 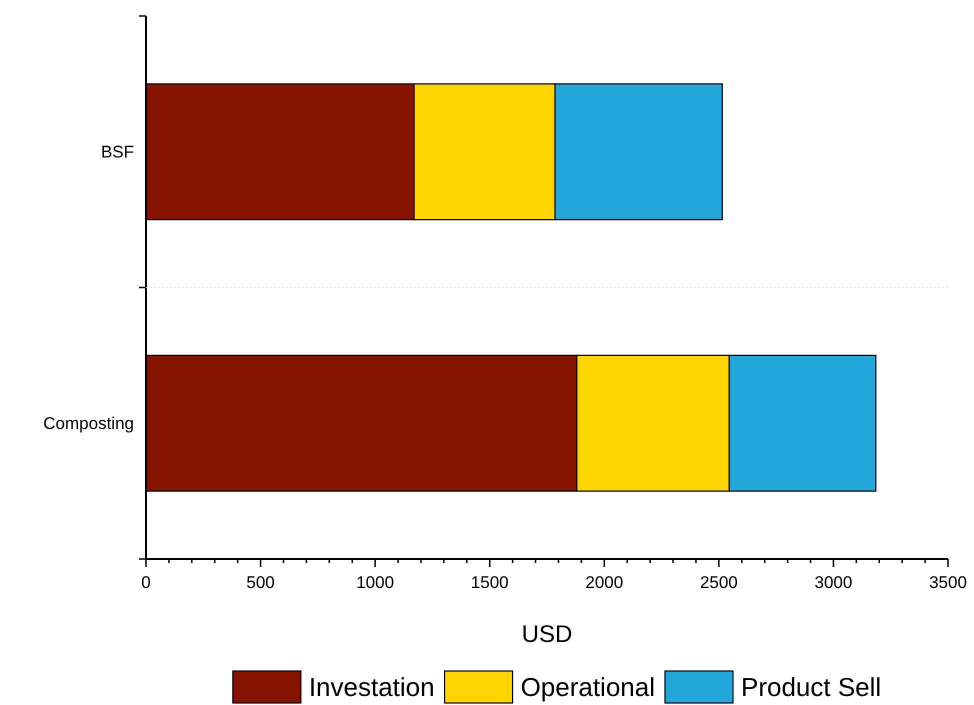 I want to click on x-tick-label: 1500, so click(x=489, y=582).